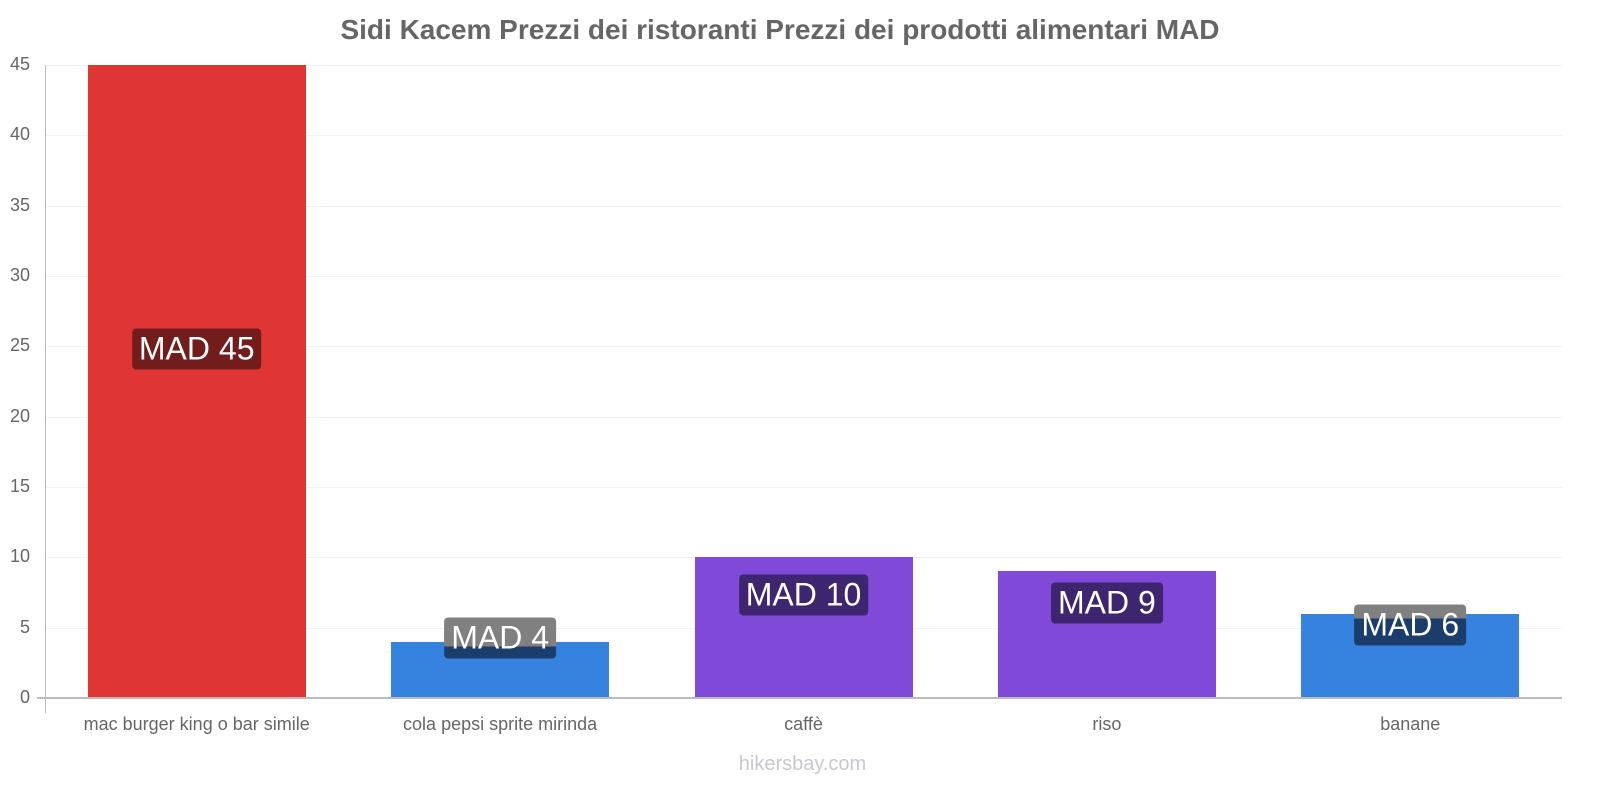  I want to click on x-tick-label: caffè, so click(803, 724).